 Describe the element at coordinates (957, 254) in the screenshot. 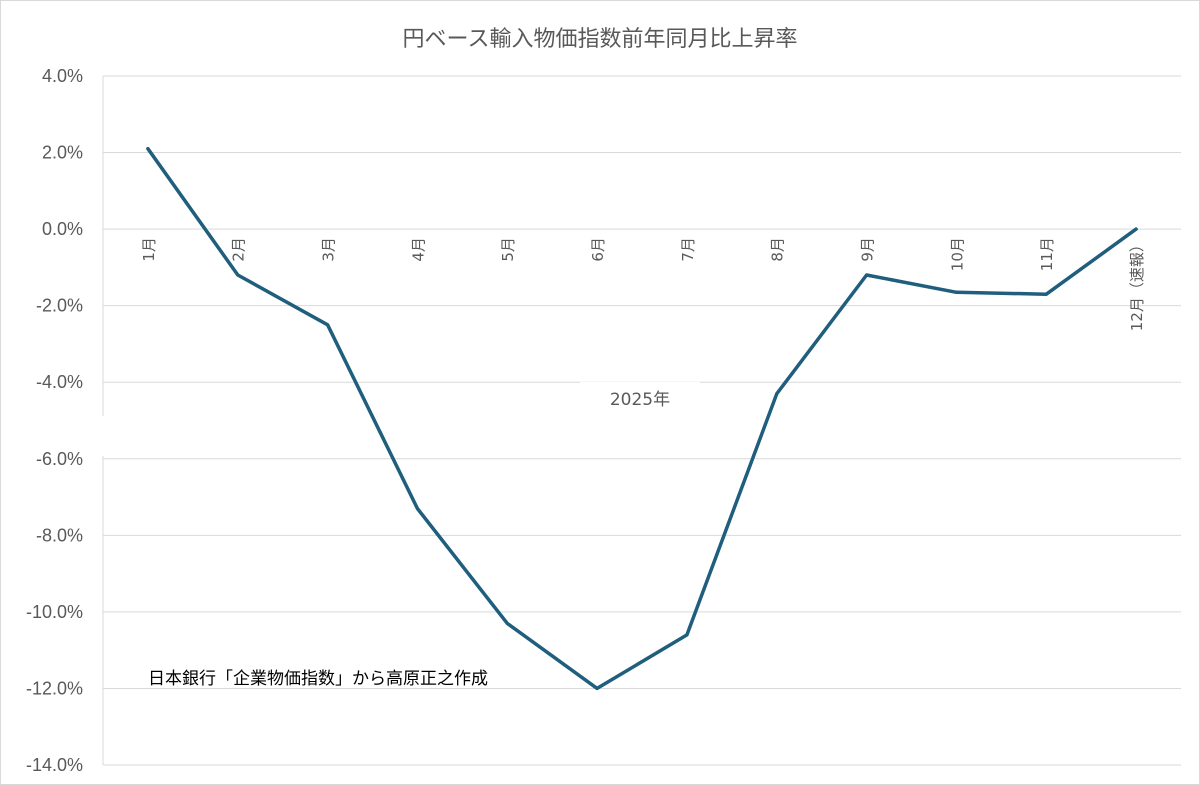

I see `x-tick-label: 10月` at that location.